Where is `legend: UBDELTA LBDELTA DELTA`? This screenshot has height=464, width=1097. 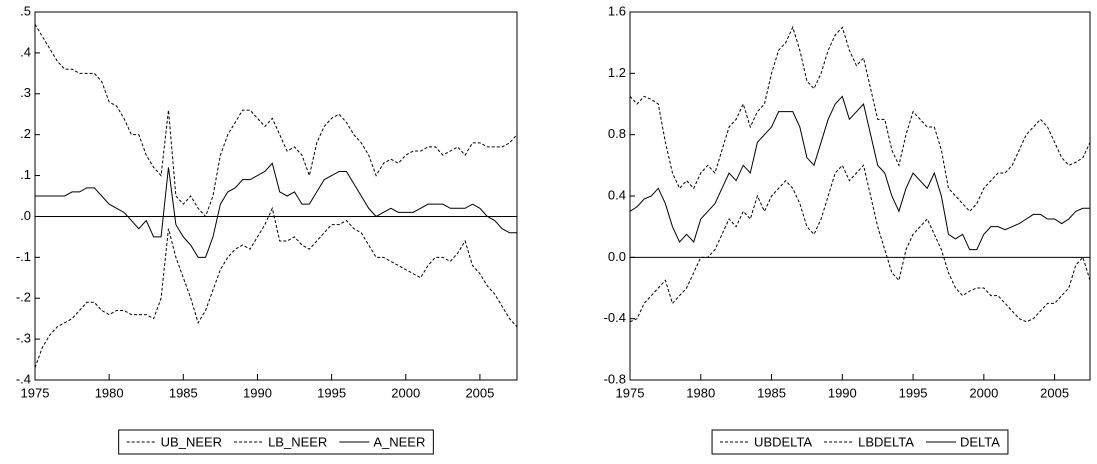 legend: UBDELTA LBDELTA DELTA is located at coordinates (860, 441).